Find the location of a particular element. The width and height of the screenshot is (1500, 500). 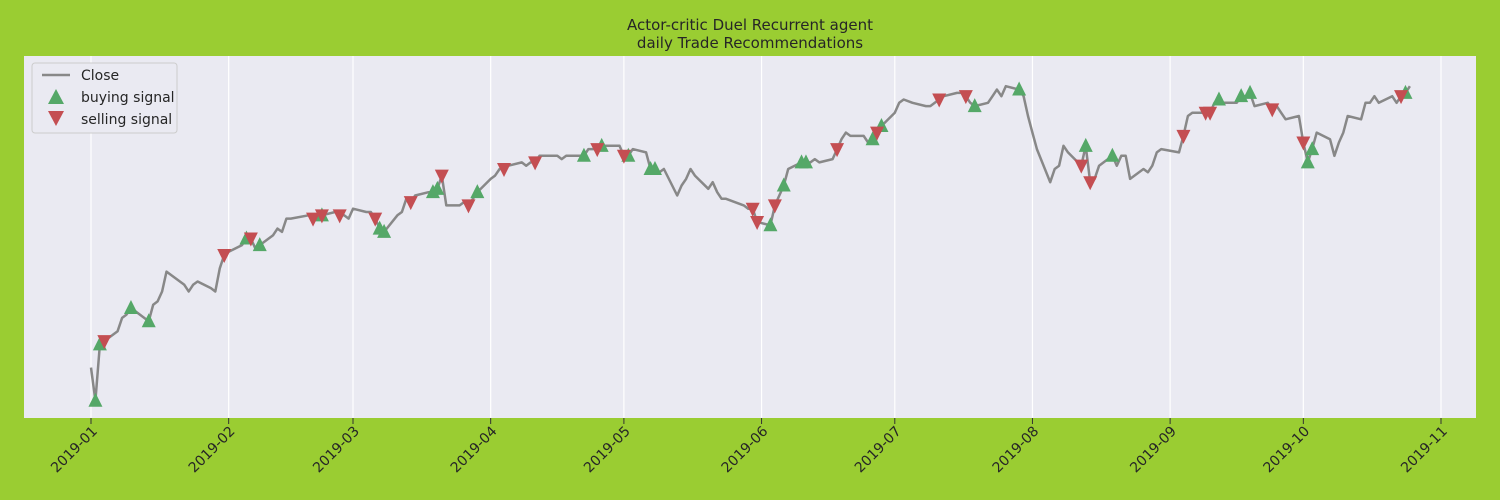

chart-subtitle: daily Trade Recommendations is located at coordinates (750, 43).